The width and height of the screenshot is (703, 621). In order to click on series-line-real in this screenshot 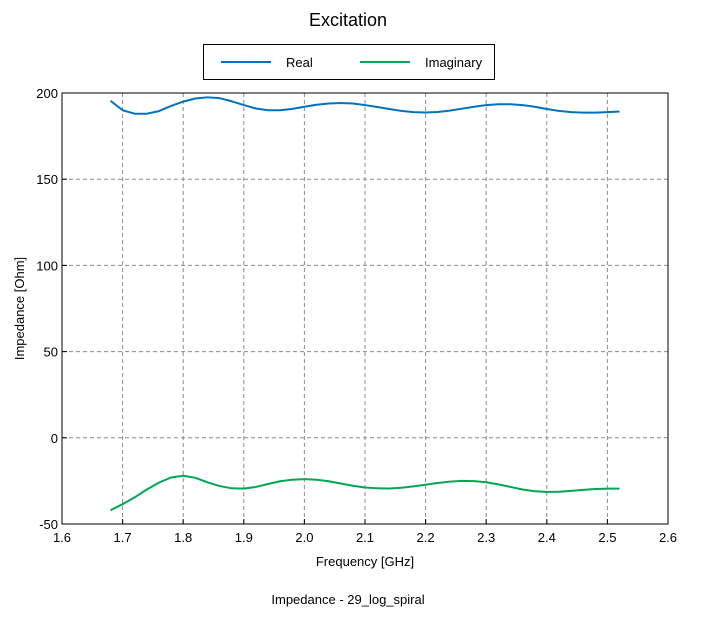, I will do `click(364, 105)`.